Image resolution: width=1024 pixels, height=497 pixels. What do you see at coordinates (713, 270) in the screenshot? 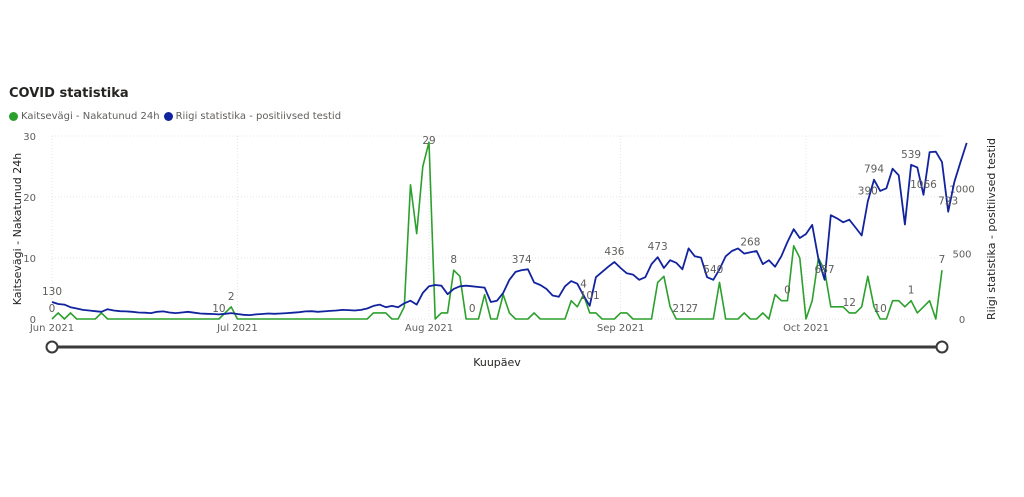
I see `data-label: 540` at bounding box center [713, 270].